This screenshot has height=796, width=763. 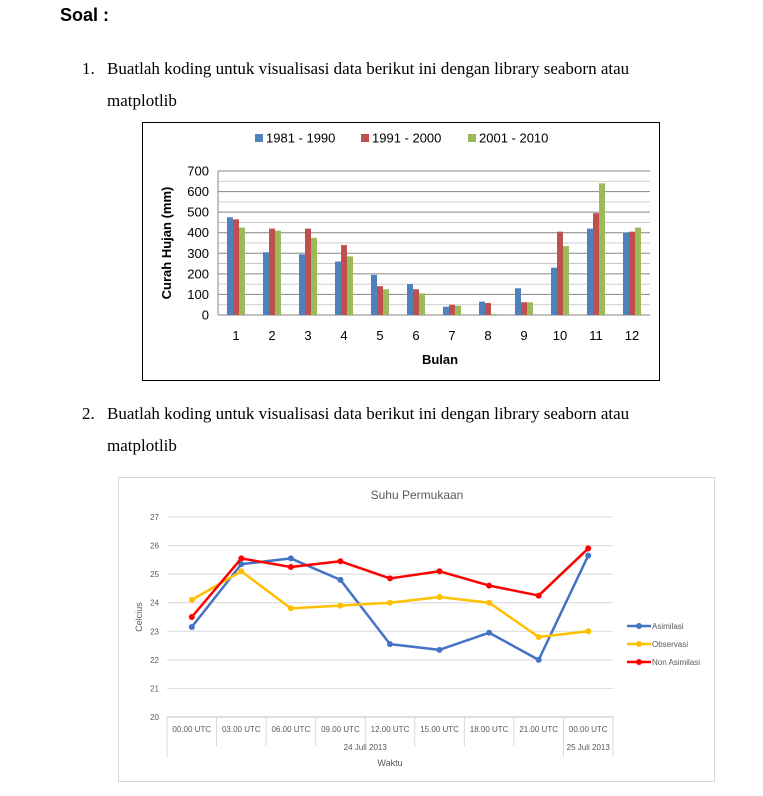 I want to click on legend-label: Observasi, so click(x=670, y=644).